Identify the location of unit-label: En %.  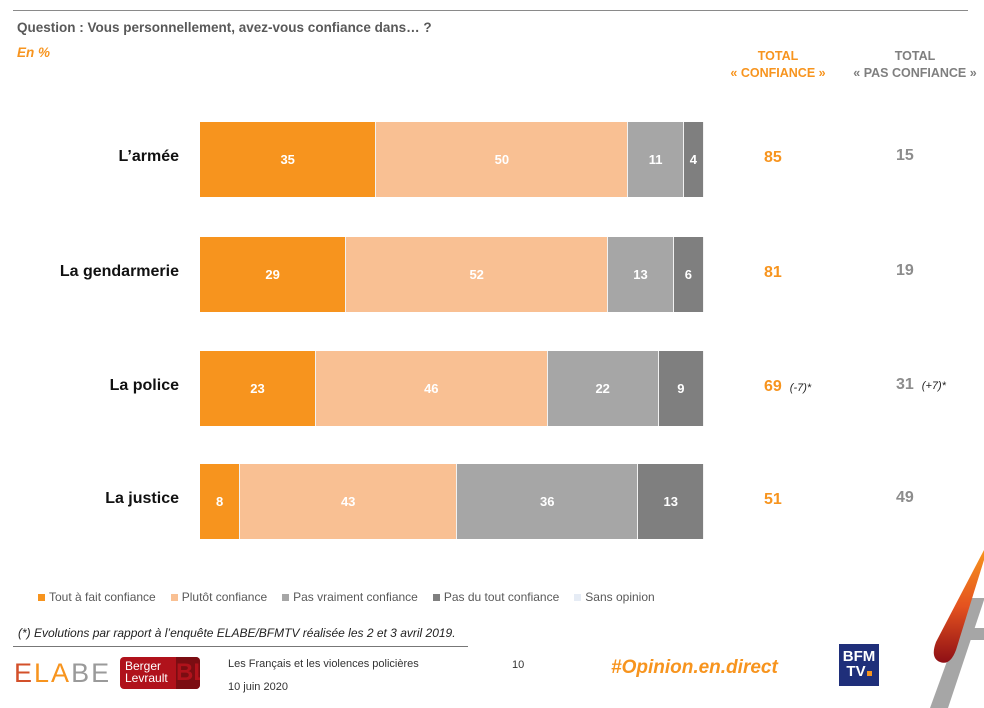
(34, 52).